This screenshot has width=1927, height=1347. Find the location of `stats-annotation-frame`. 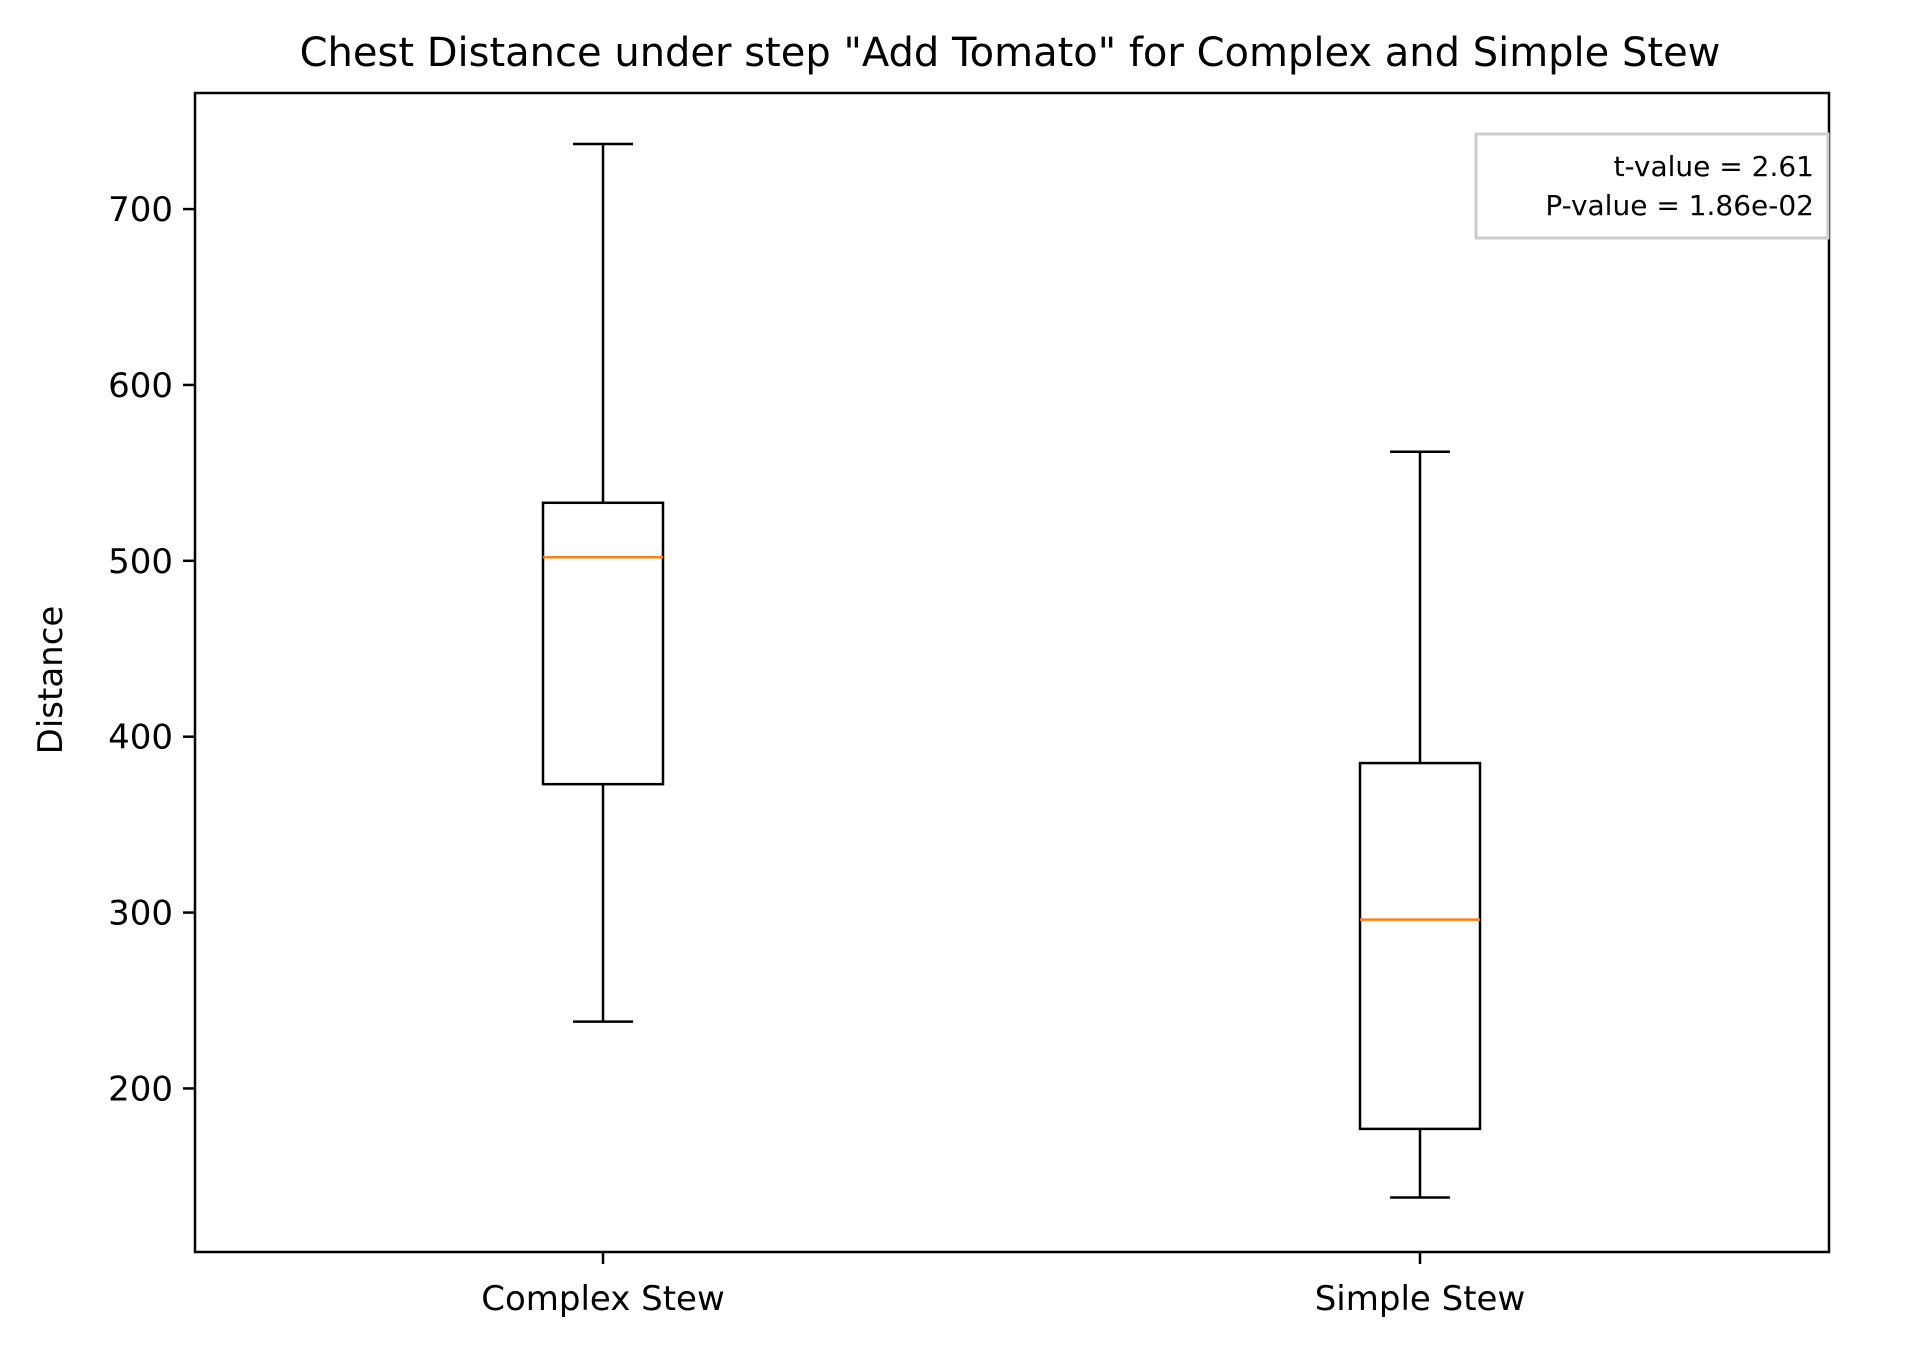

stats-annotation-frame is located at coordinates (1652, 186).